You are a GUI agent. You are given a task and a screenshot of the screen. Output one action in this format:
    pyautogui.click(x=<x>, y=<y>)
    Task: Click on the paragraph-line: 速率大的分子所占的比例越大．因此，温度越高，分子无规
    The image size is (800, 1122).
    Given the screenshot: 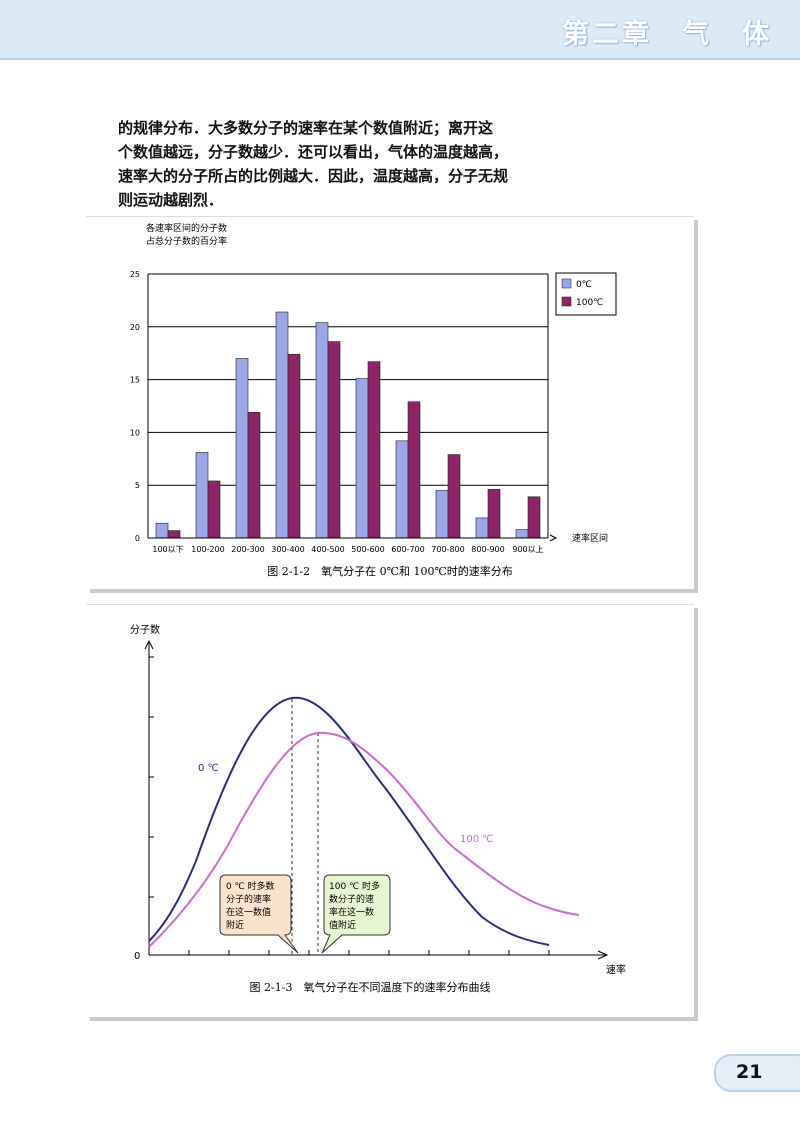 What is the action you would take?
    pyautogui.click(x=313, y=176)
    